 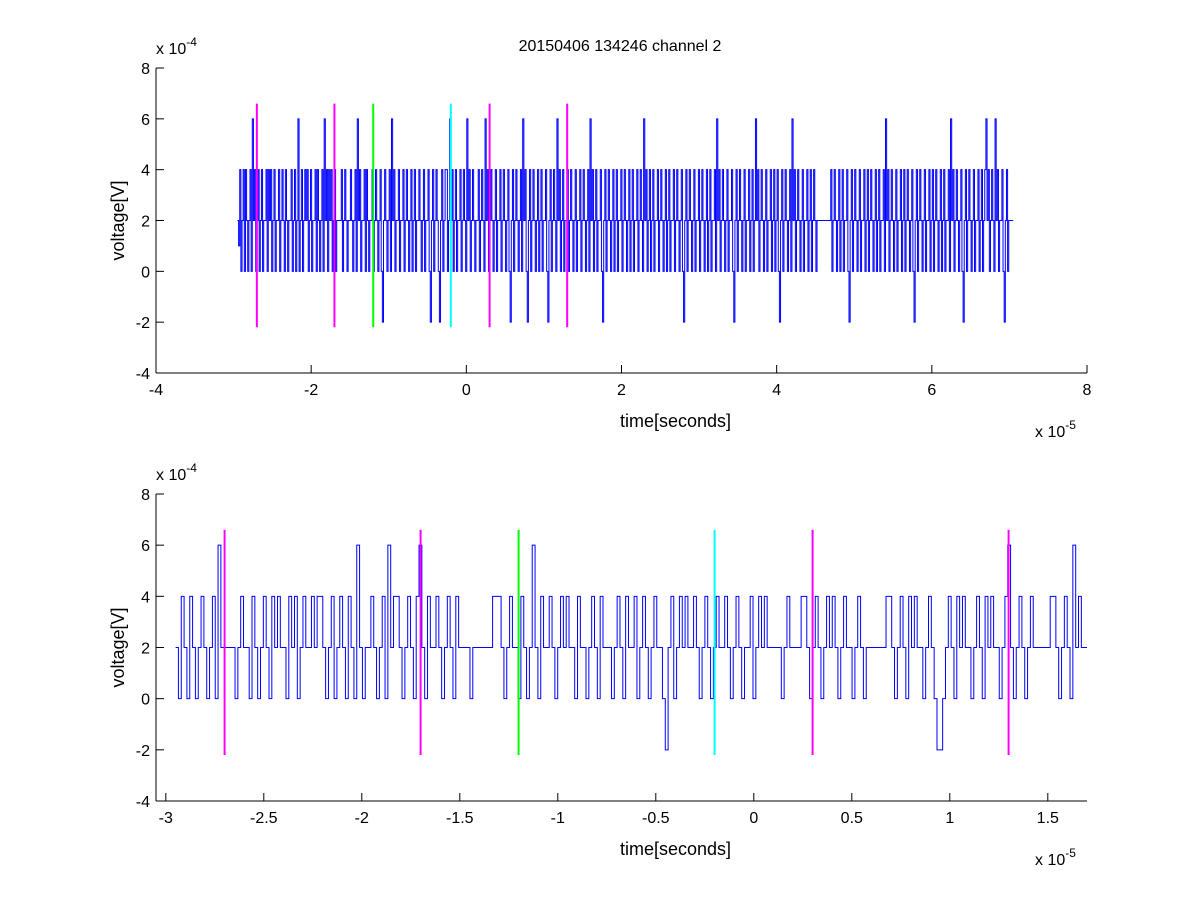 I want to click on x-tick-label: 6, so click(x=931, y=390).